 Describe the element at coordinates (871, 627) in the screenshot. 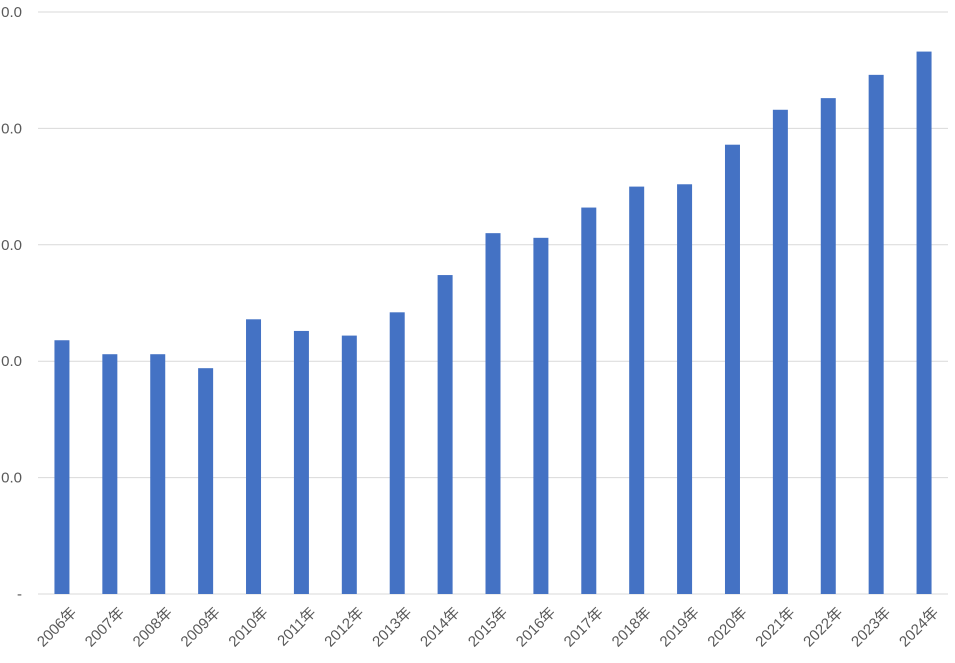

I see `x-tick-label: 2023年` at that location.